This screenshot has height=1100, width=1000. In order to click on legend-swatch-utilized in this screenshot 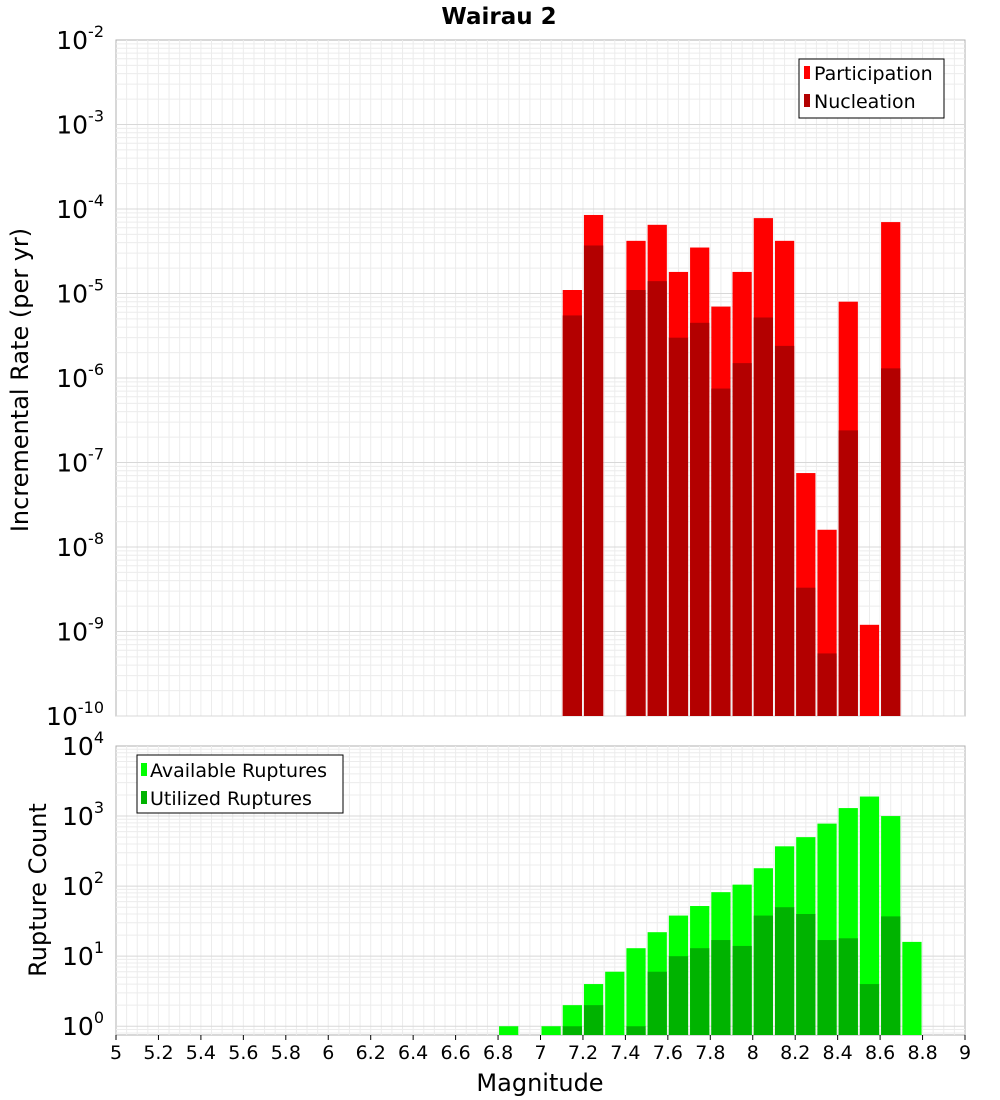, I will do `click(144, 797)`.